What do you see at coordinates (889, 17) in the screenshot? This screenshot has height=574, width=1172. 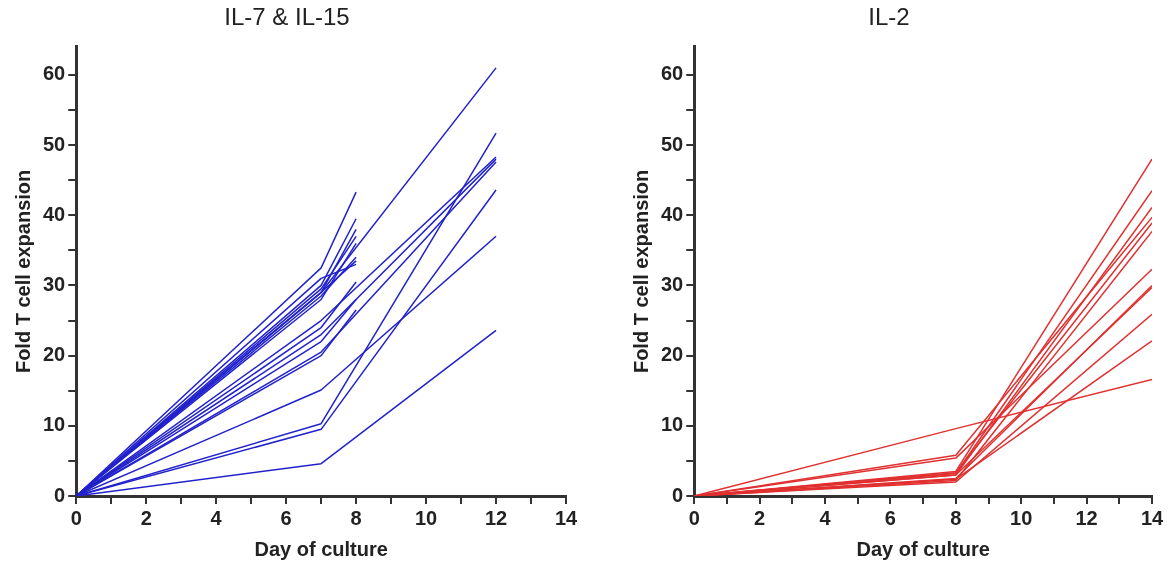 I see `chart-title: IL-2` at bounding box center [889, 17].